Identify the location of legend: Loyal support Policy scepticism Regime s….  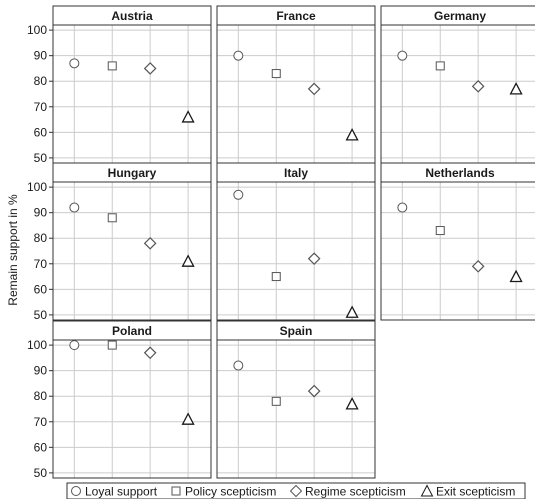
(296, 490).